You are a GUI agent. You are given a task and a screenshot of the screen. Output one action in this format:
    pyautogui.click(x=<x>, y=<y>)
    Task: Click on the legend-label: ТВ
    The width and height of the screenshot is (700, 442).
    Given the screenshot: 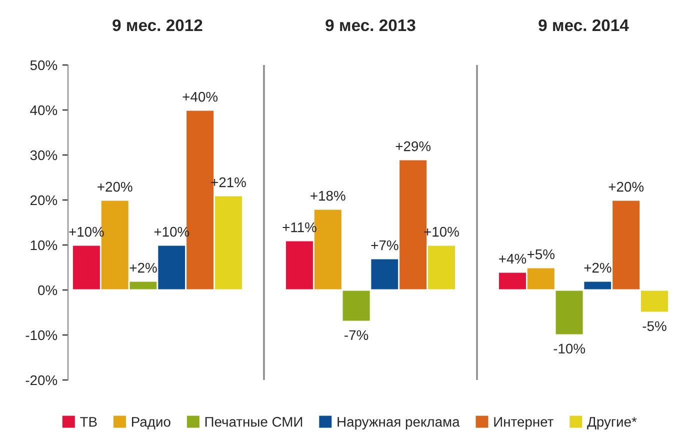 What is the action you would take?
    pyautogui.click(x=88, y=422)
    